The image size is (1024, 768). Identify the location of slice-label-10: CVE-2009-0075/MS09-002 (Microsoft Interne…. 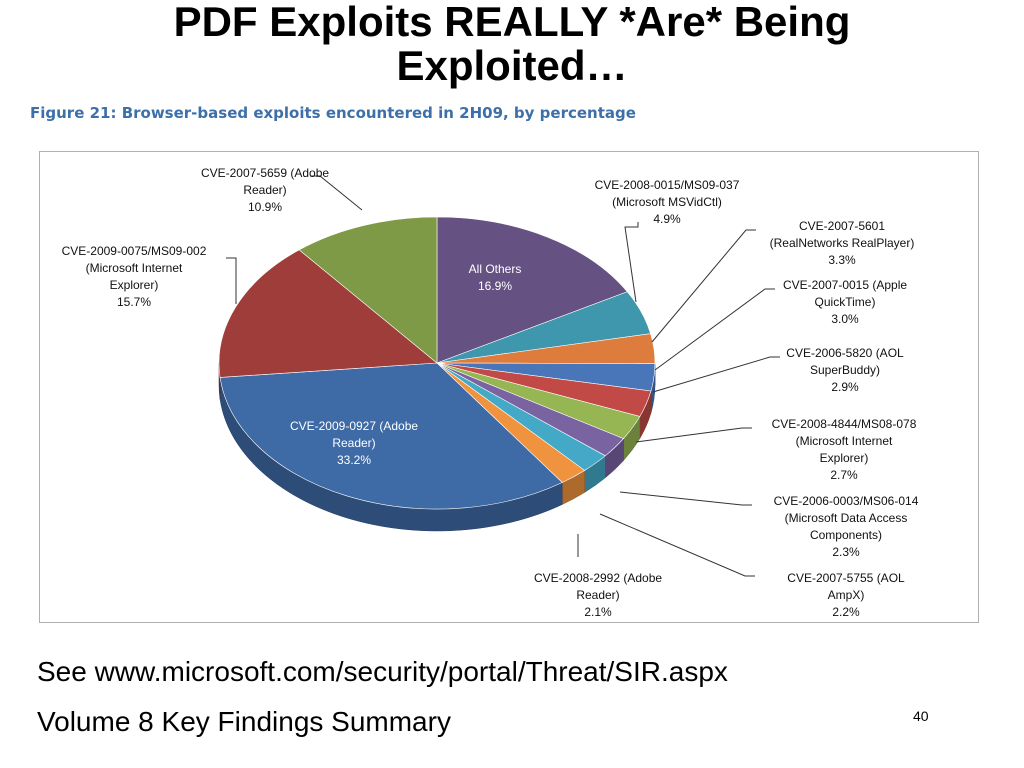
(134, 276).